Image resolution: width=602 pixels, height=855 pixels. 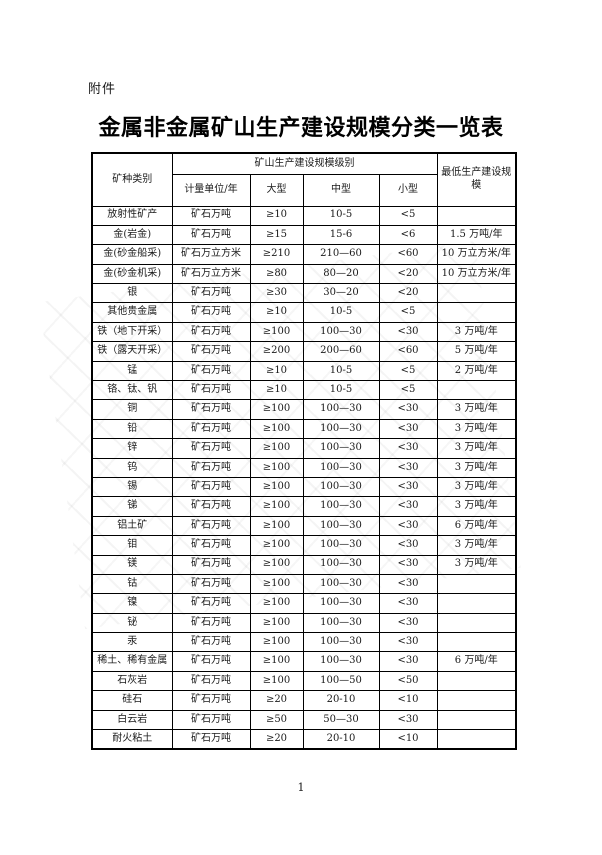 I want to click on table-row: 钴矿石万吨 ≥100 100—30 <30, so click(x=304, y=584).